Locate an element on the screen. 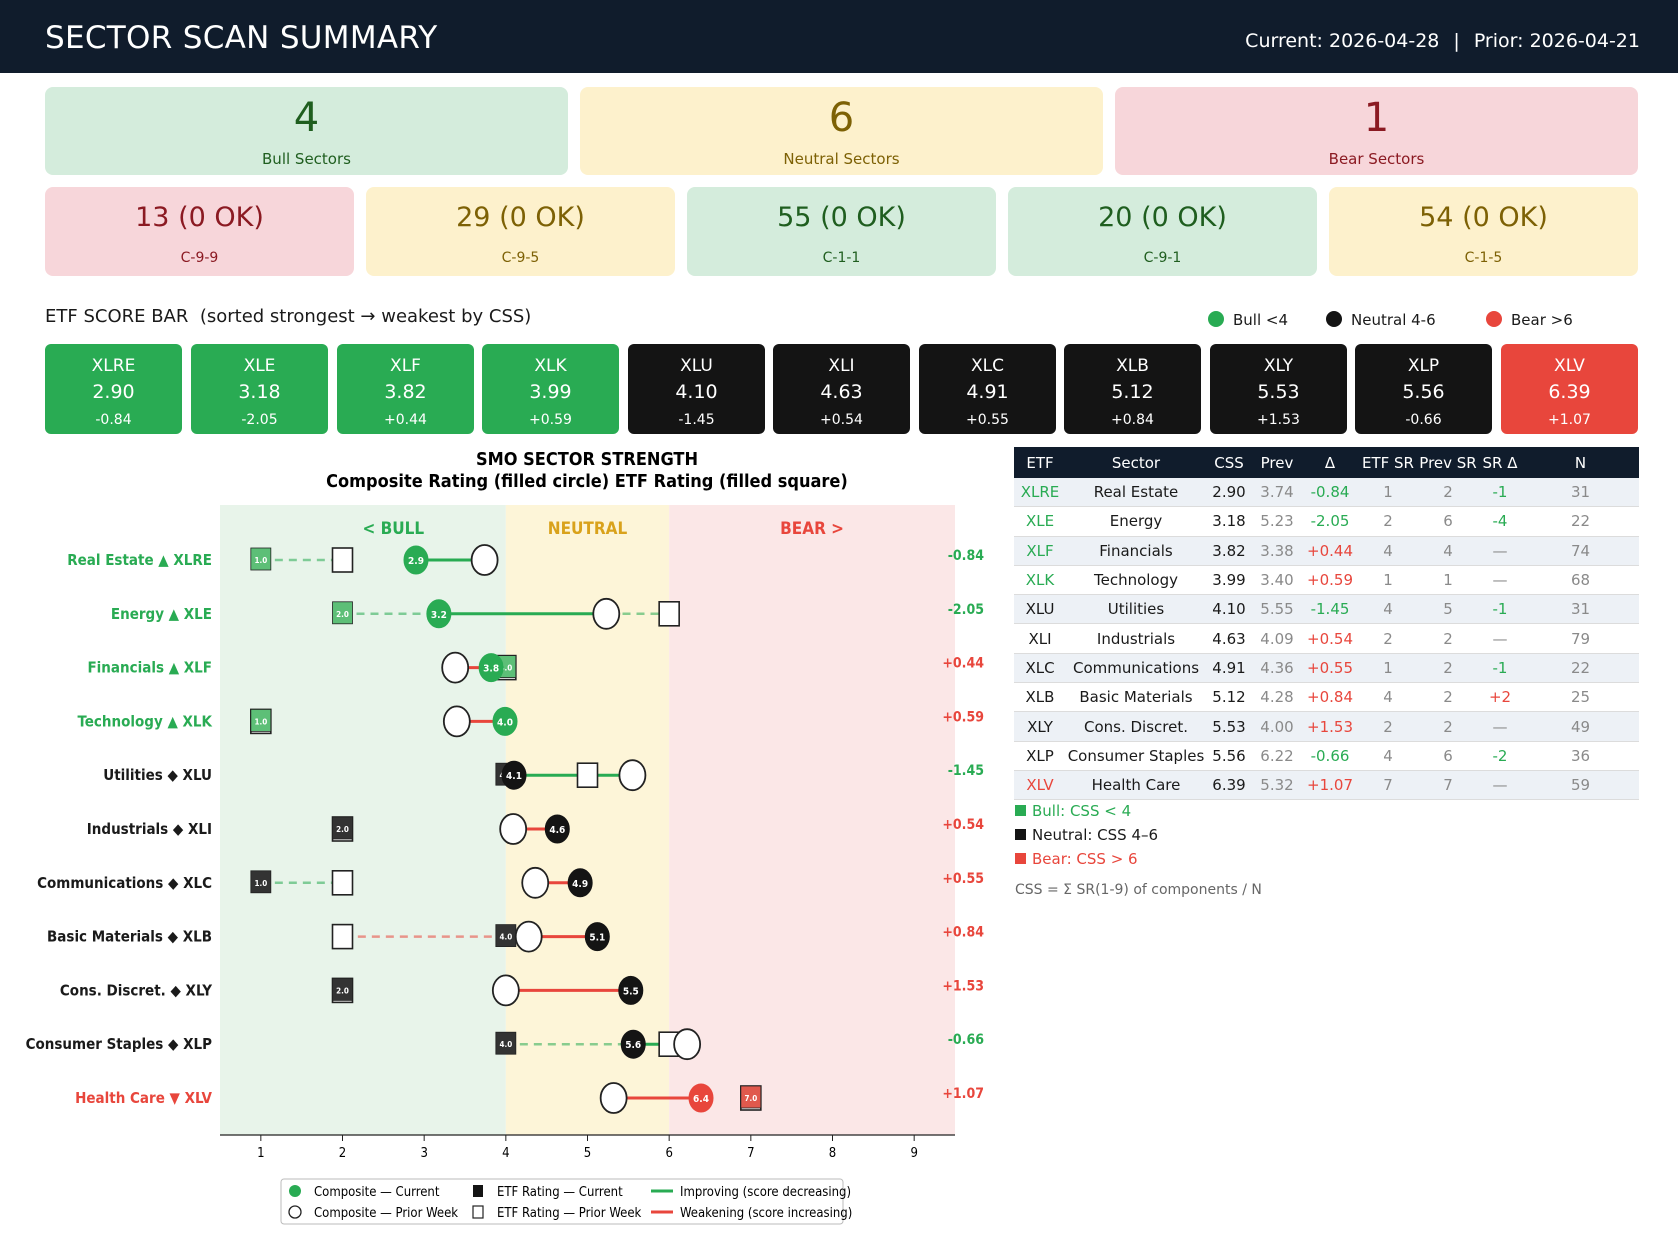  table-row: XLC Communications 4.91 4.36 +0.55 1 2 -1 22 is located at coordinates (1326, 668).